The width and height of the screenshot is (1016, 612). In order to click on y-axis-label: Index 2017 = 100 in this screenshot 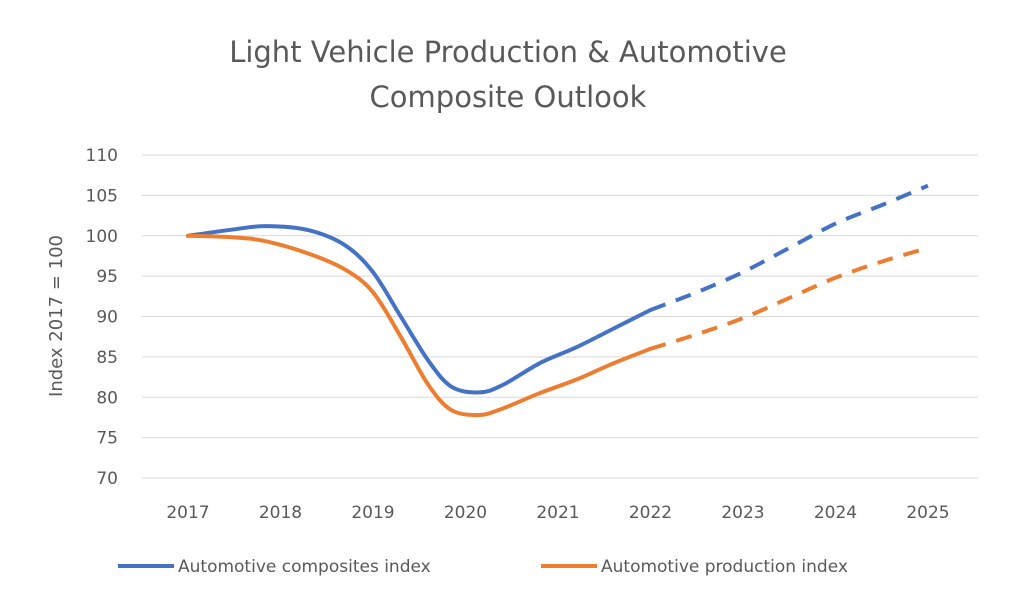, I will do `click(56, 316)`.